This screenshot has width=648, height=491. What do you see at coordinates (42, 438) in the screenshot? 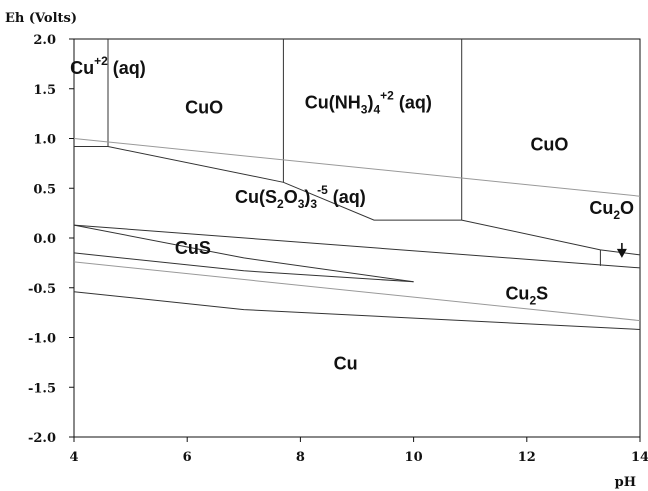
I see `y-tick-label: -2.0` at bounding box center [42, 438].